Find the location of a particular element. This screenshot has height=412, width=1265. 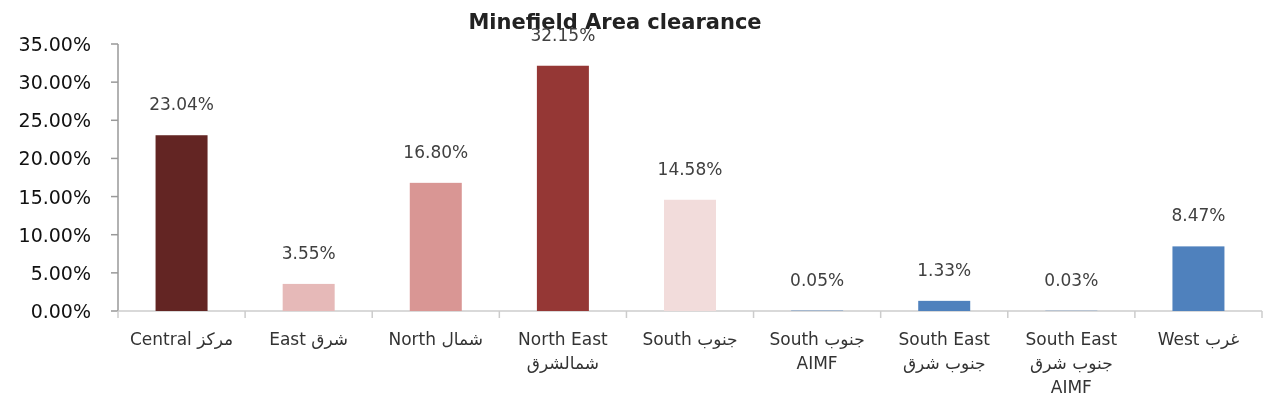

value-label: 0.05% is located at coordinates (817, 279).